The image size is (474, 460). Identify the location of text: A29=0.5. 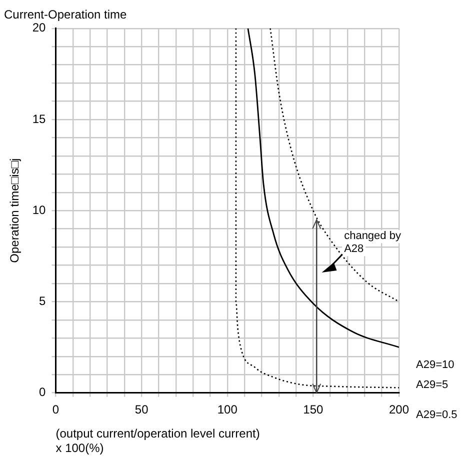
(437, 414).